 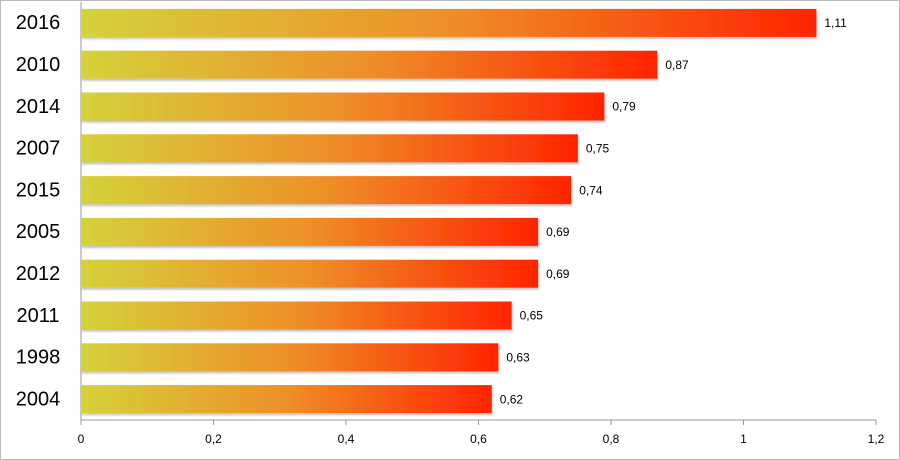 I want to click on category-label: 2012, so click(x=38, y=274).